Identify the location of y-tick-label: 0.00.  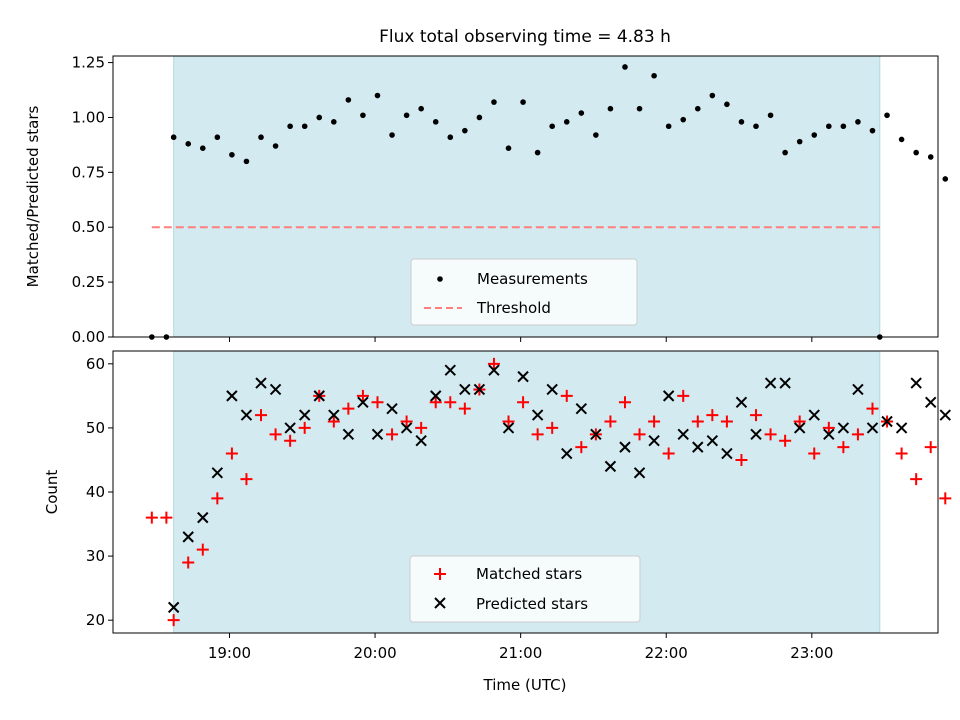
(88, 337).